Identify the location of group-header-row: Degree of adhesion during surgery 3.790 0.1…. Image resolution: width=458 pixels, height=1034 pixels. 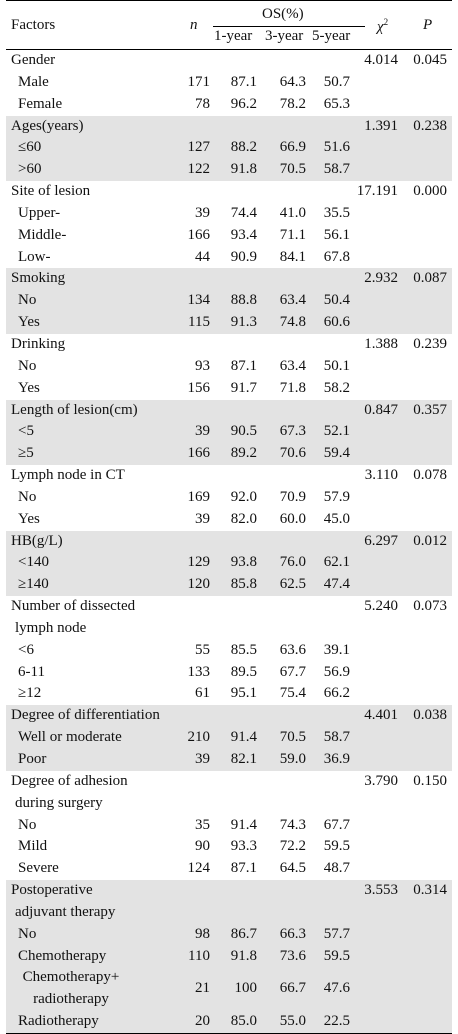
(229, 793).